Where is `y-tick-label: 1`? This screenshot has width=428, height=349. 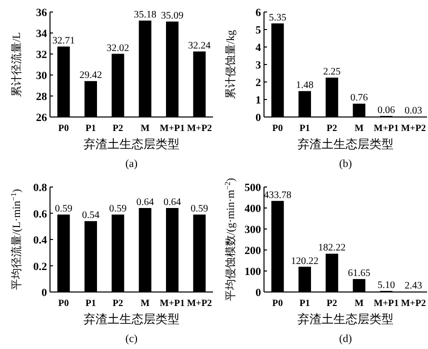
y-tick-label: 1 is located at coordinates (258, 100).